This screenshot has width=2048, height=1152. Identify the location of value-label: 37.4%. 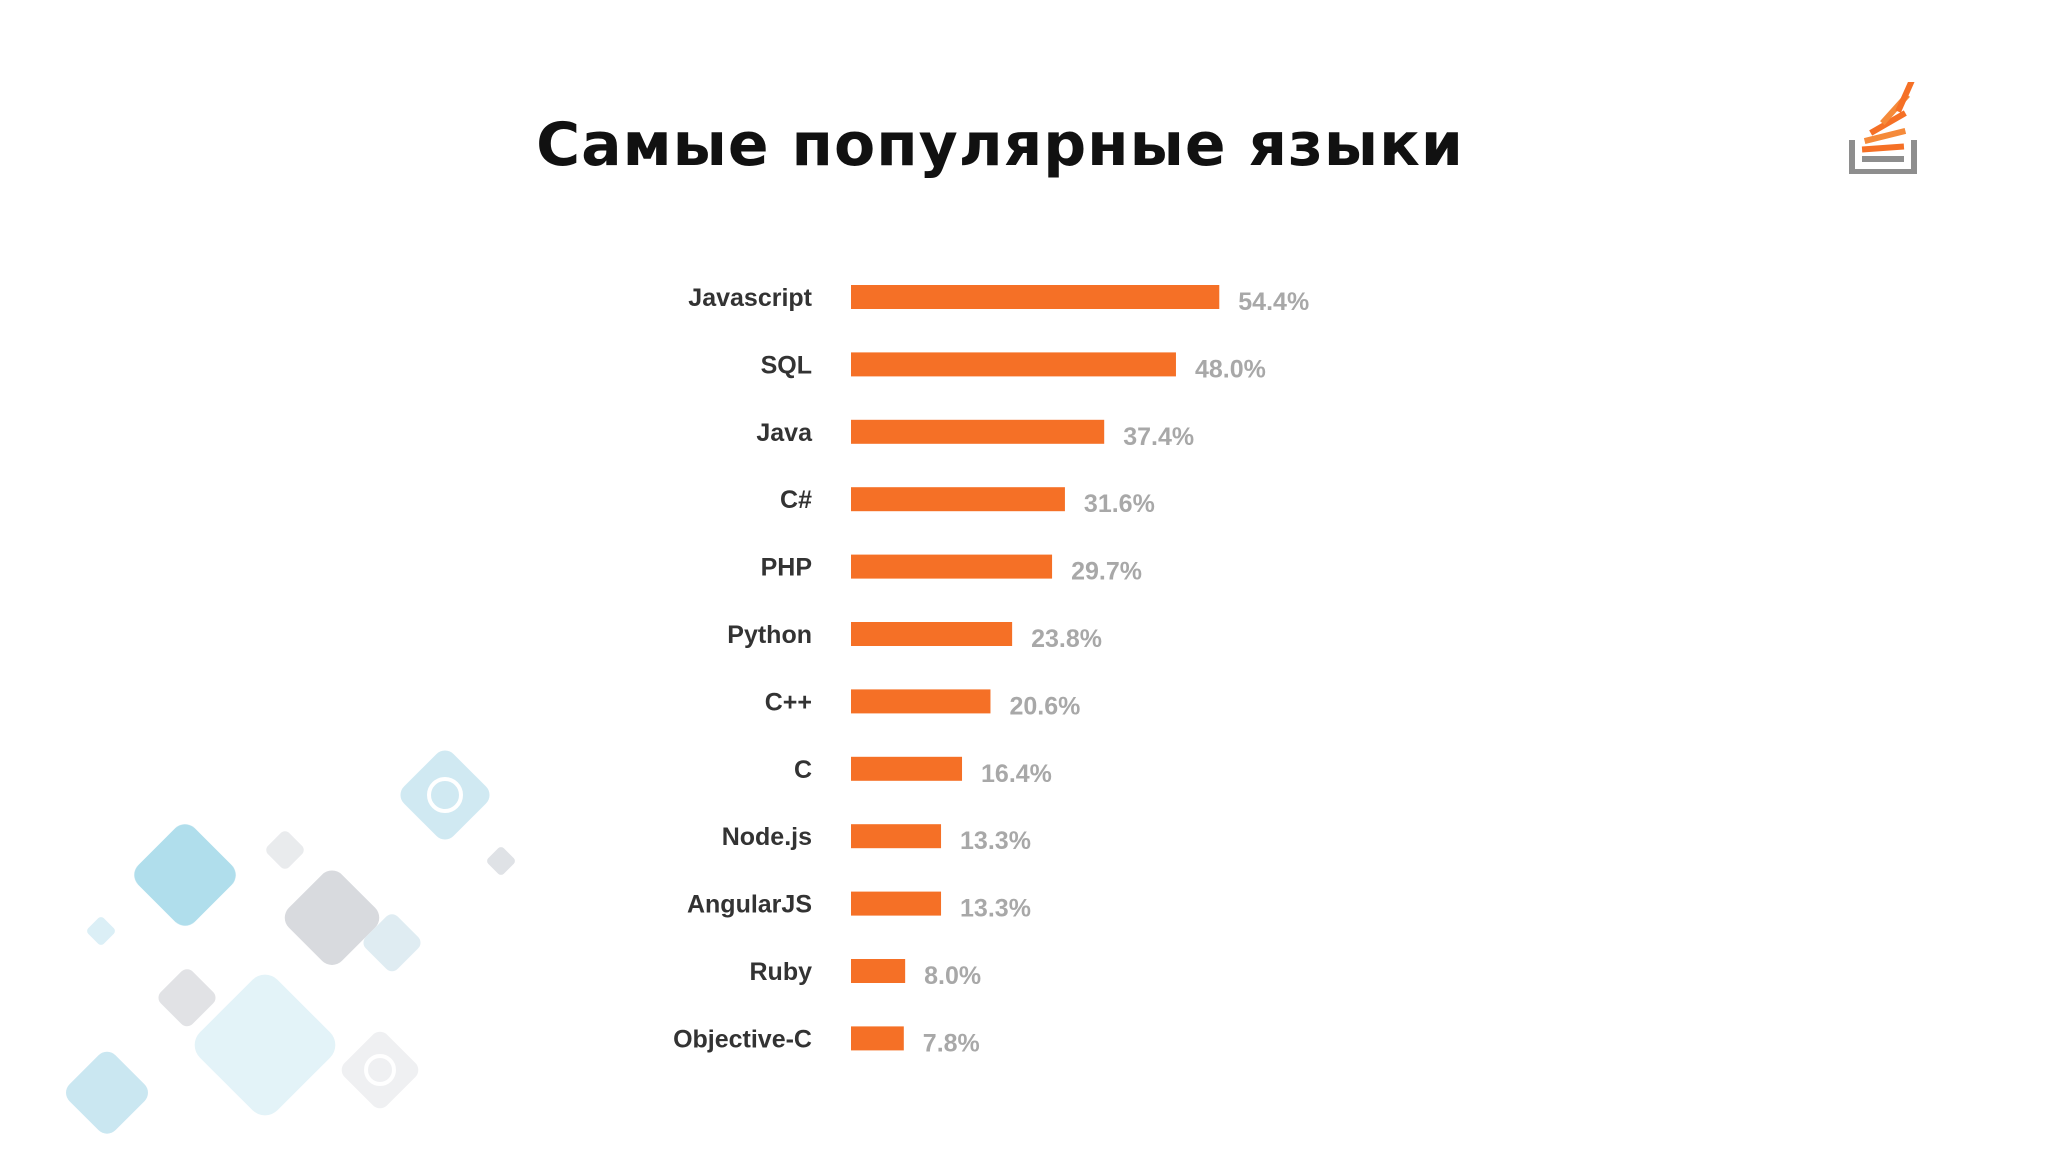
(1158, 437).